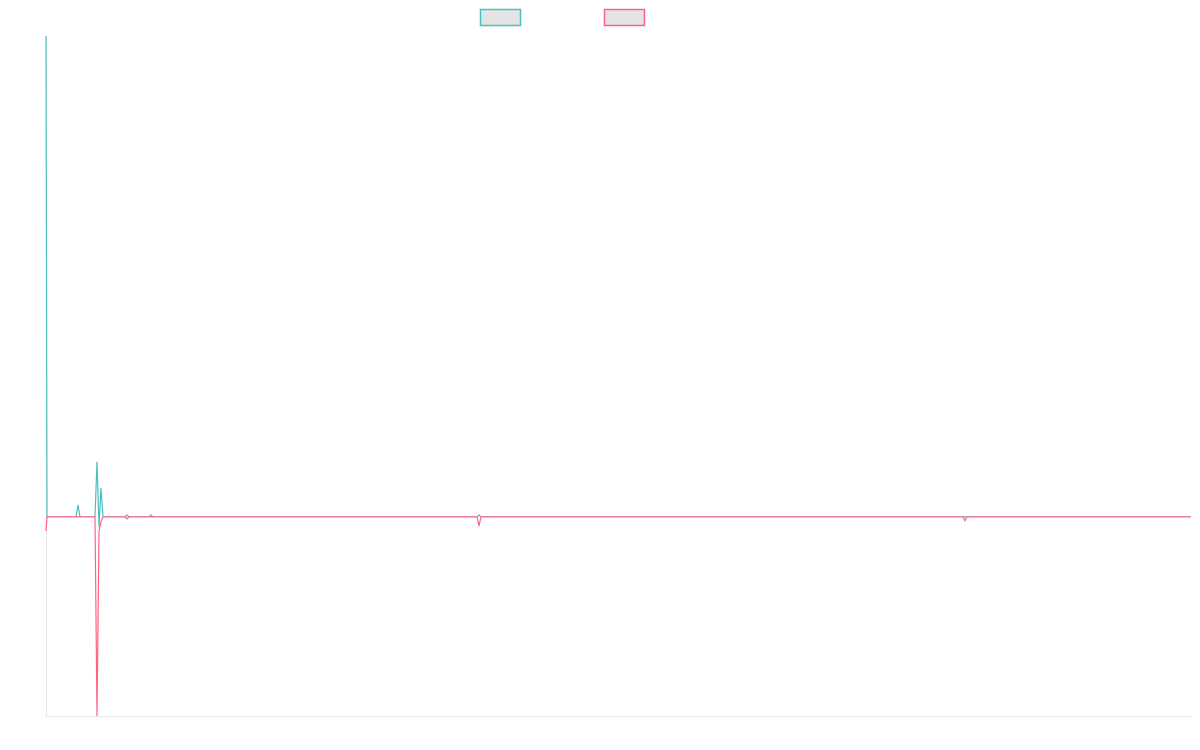 The image size is (1200, 750). I want to click on legend, so click(562, 17).